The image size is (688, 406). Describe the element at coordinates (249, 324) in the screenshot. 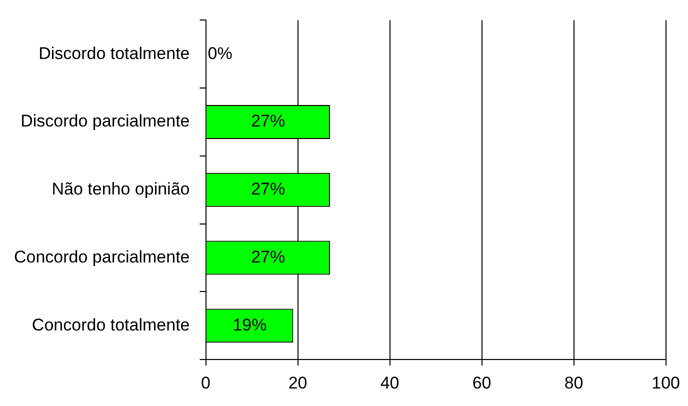

I see `data-label: 19%` at that location.